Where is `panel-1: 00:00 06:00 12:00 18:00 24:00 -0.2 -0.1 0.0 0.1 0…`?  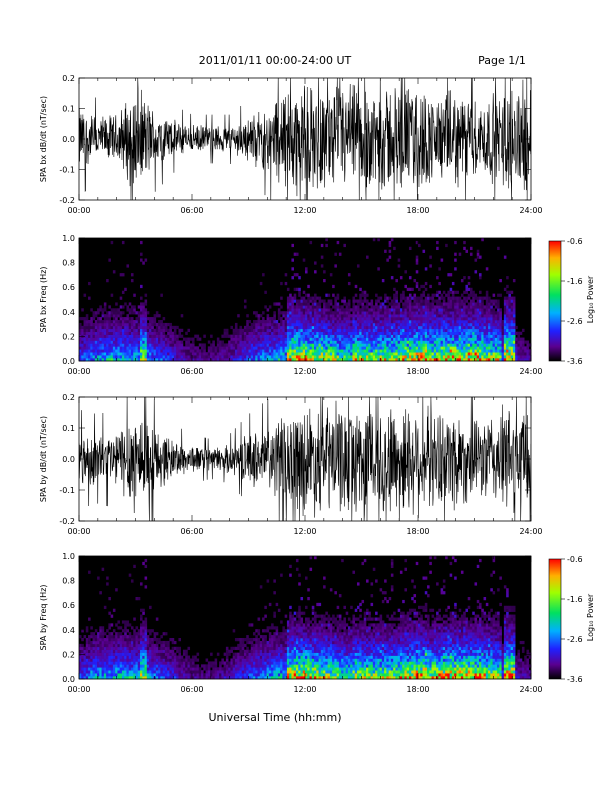 panel-1: 00:00 06:00 12:00 18:00 24:00 -0.2 -0.1 0.0 0.1 0… is located at coordinates (291, 144).